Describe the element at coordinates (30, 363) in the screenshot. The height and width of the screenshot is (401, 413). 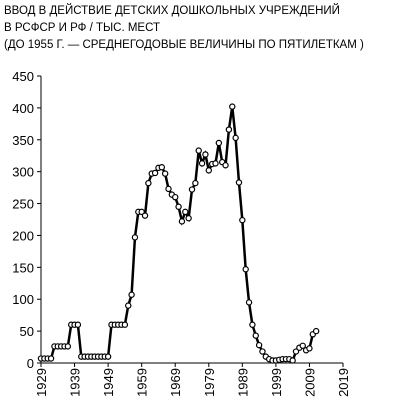
I see `y-tick-label: 0` at that location.